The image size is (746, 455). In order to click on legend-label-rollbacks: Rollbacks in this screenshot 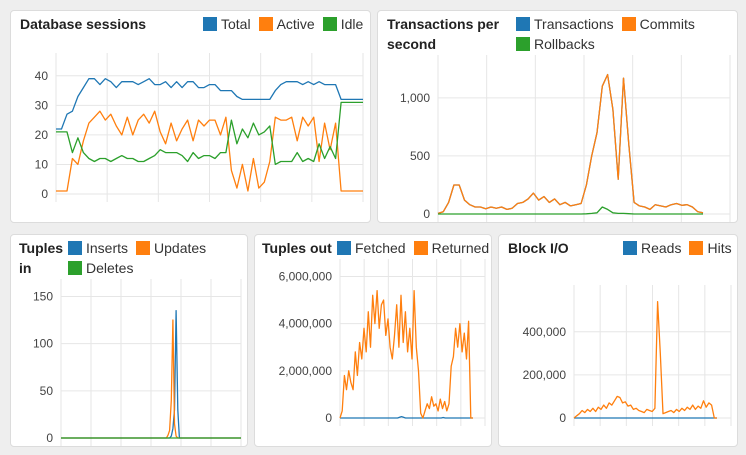, I will do `click(564, 44)`.